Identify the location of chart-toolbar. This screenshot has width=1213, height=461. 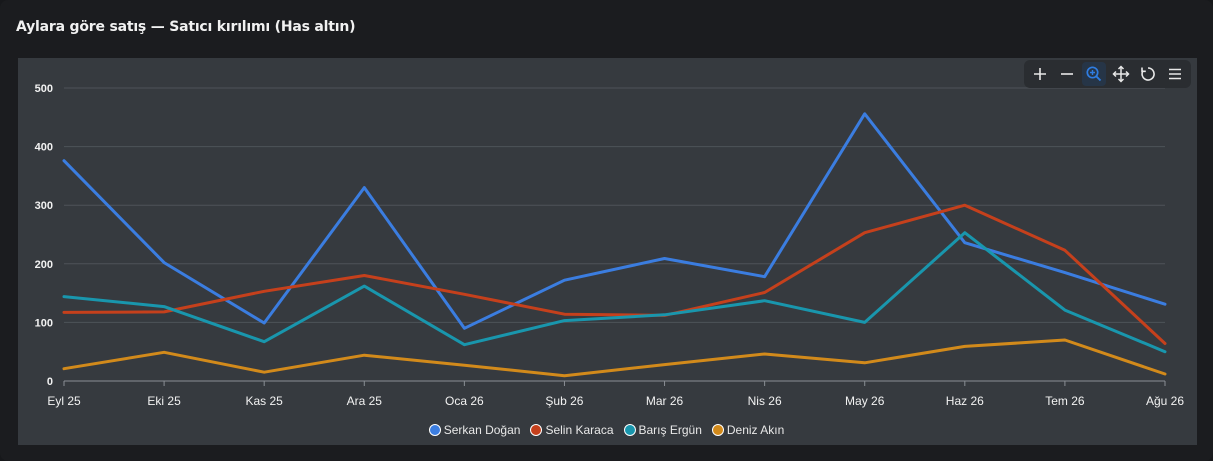
(1107, 74).